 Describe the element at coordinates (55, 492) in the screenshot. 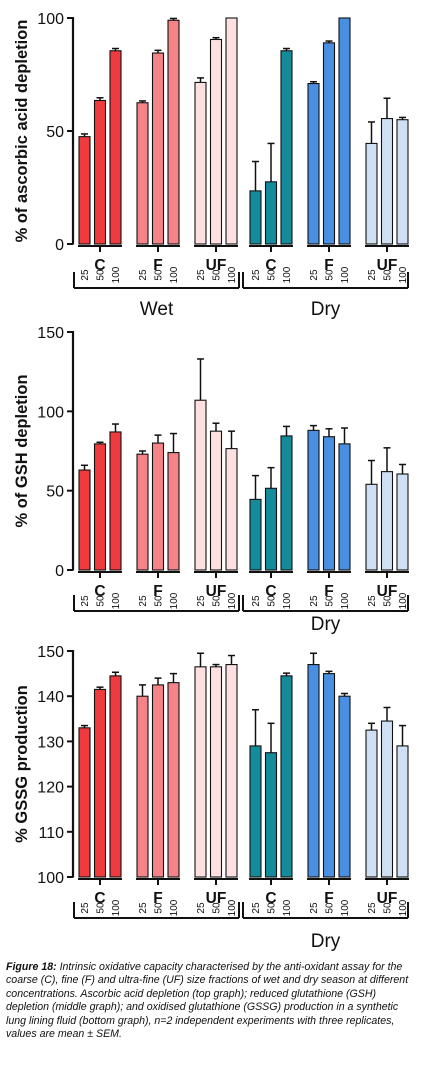

I see `y-tick-label: 50` at that location.